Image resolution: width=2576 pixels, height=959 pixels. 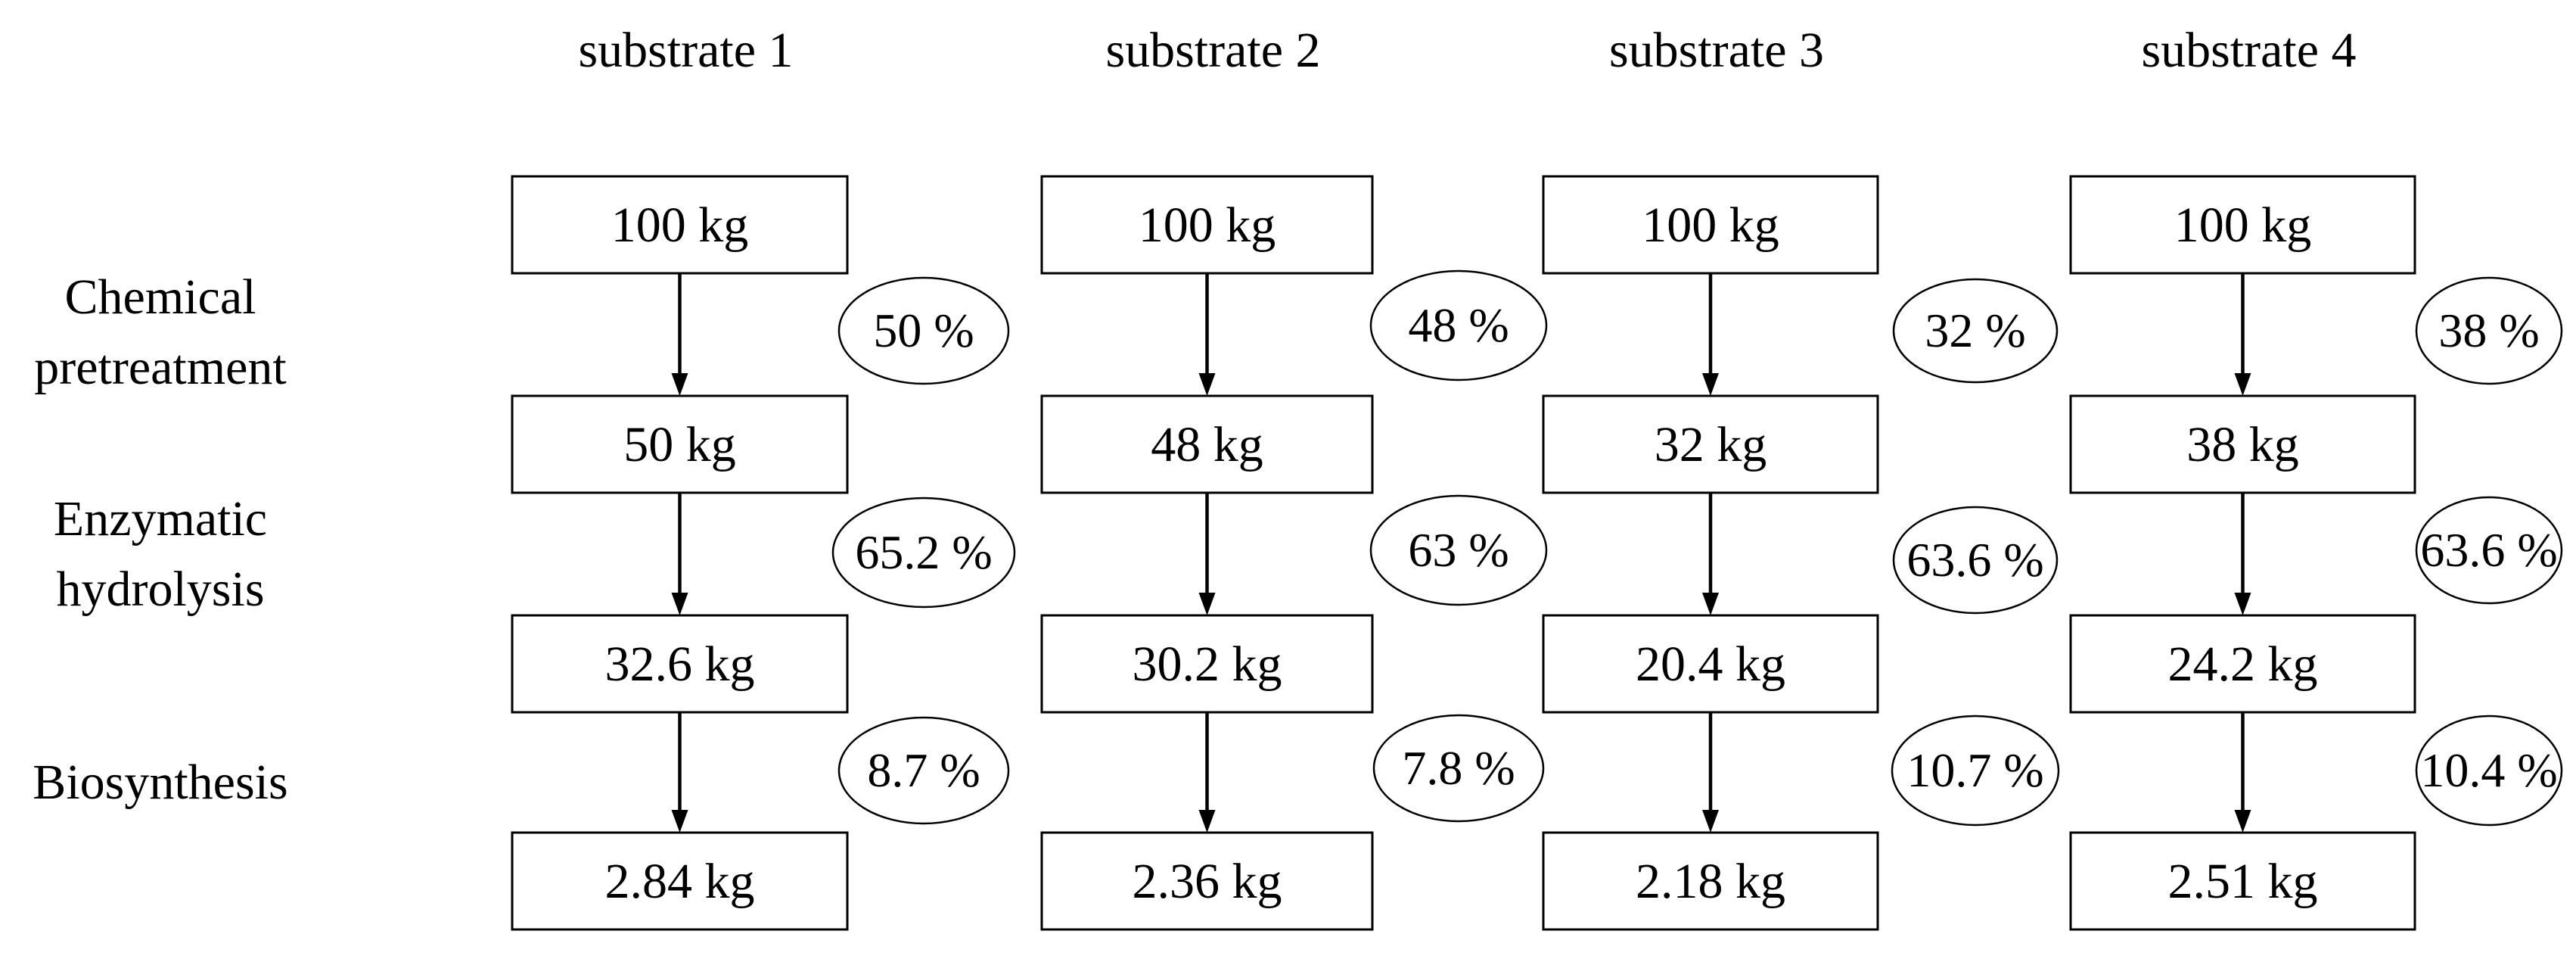 I want to click on stage-label-enzymatic-line1: Enzymatic, so click(x=160, y=518).